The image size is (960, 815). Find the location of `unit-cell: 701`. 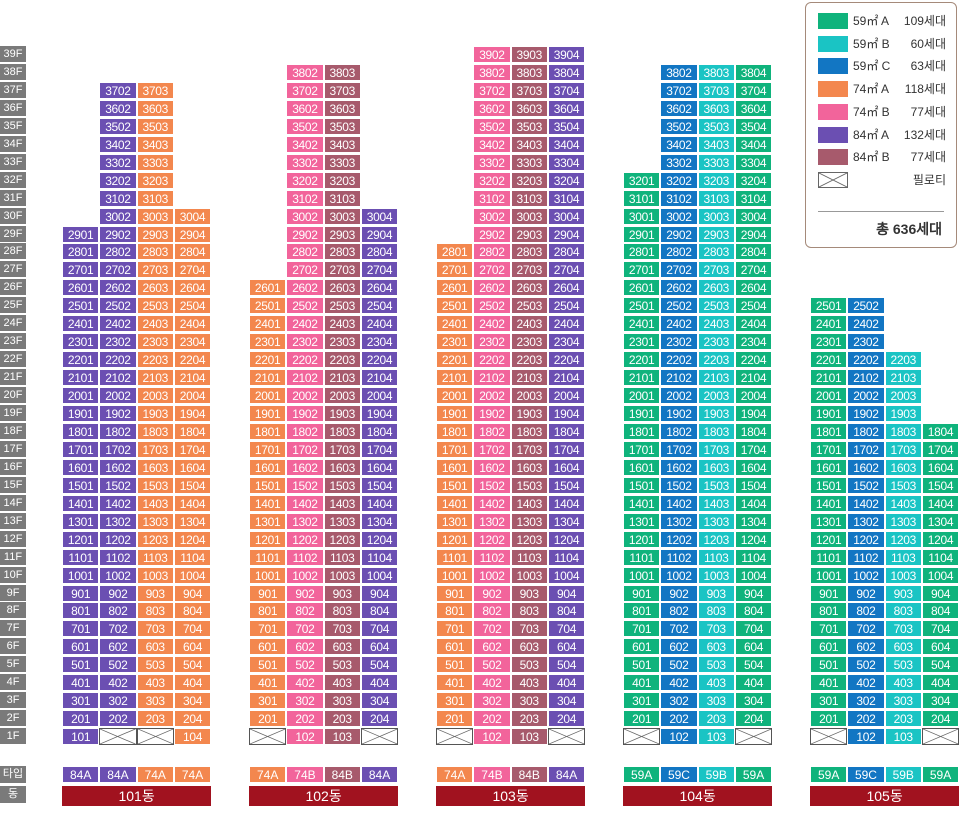

unit-cell: 701 is located at coordinates (829, 629).